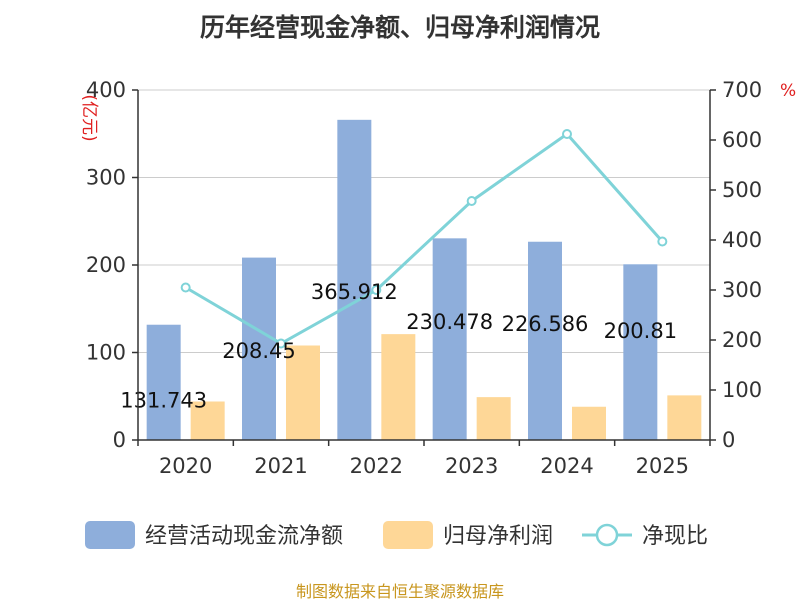  What do you see at coordinates (399, 27) in the screenshot?
I see `chart-title: 历年经营现金净额、归母净利润情况` at bounding box center [399, 27].